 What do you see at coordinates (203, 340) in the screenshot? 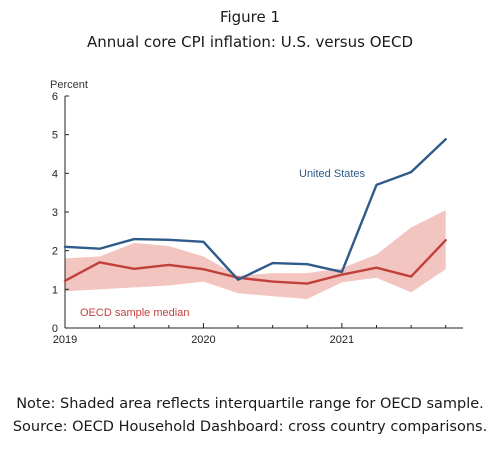
I see `x-tick-label: 2020` at bounding box center [203, 340].